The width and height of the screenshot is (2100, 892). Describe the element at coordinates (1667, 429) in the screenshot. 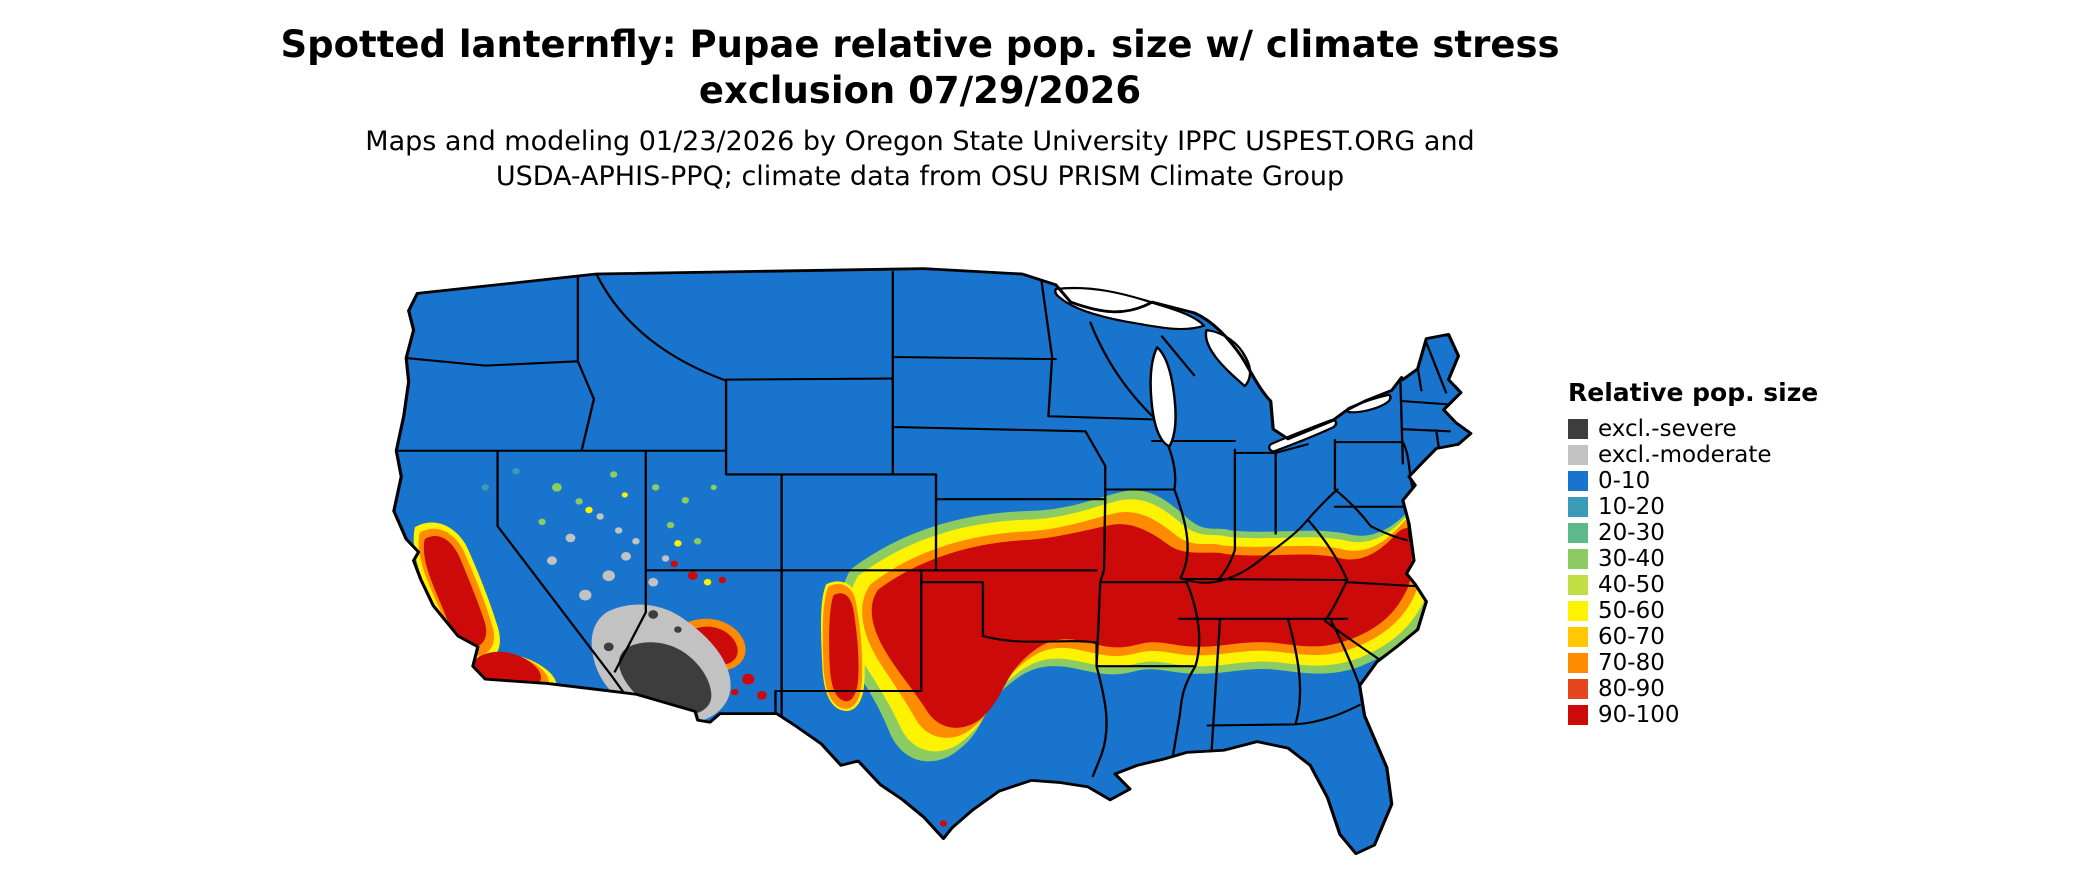

I see `legend-label: excl.-severe` at that location.